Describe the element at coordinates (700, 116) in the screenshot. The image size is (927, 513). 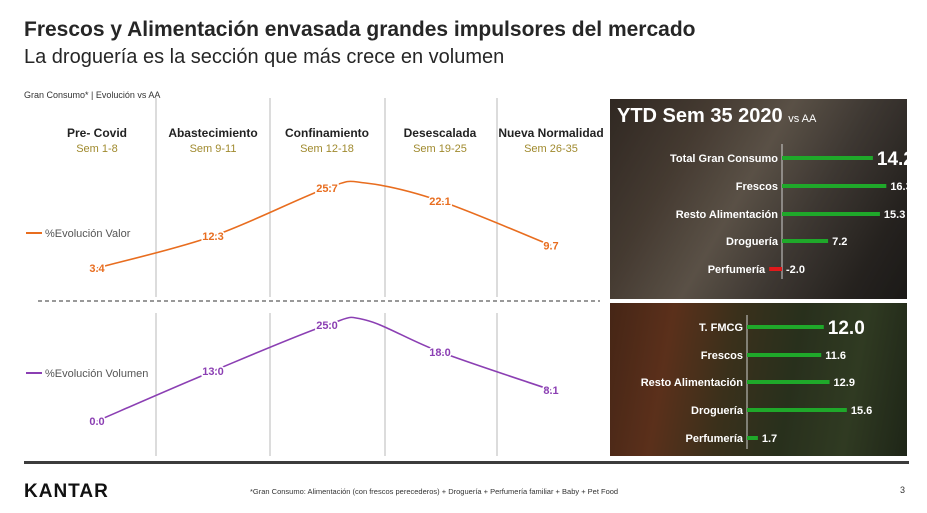
I see `ytd-title-text: YTD Sem 35 2020` at that location.